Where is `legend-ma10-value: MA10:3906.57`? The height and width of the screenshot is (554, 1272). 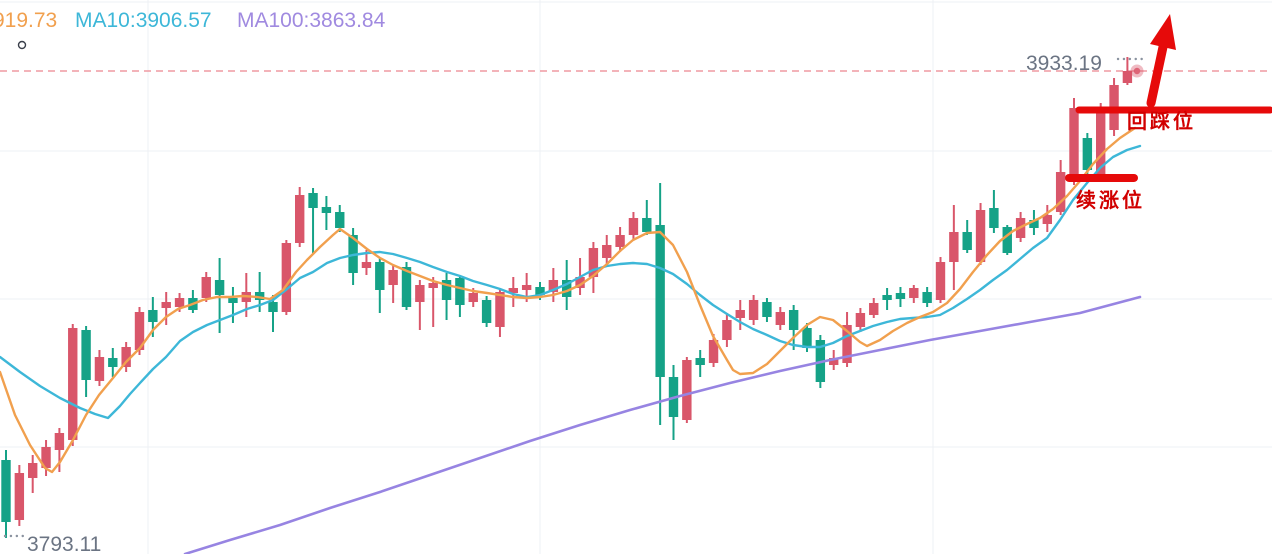 legend-ma10-value: MA10:3906.57 is located at coordinates (143, 20).